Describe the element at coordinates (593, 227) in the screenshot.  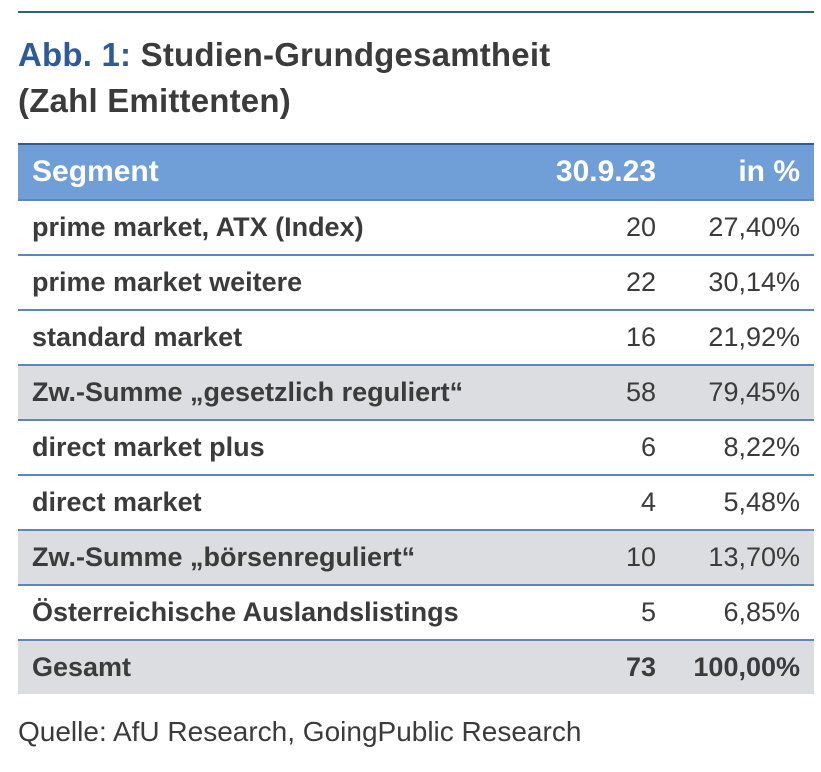
I see `count-cell: 20` at that location.